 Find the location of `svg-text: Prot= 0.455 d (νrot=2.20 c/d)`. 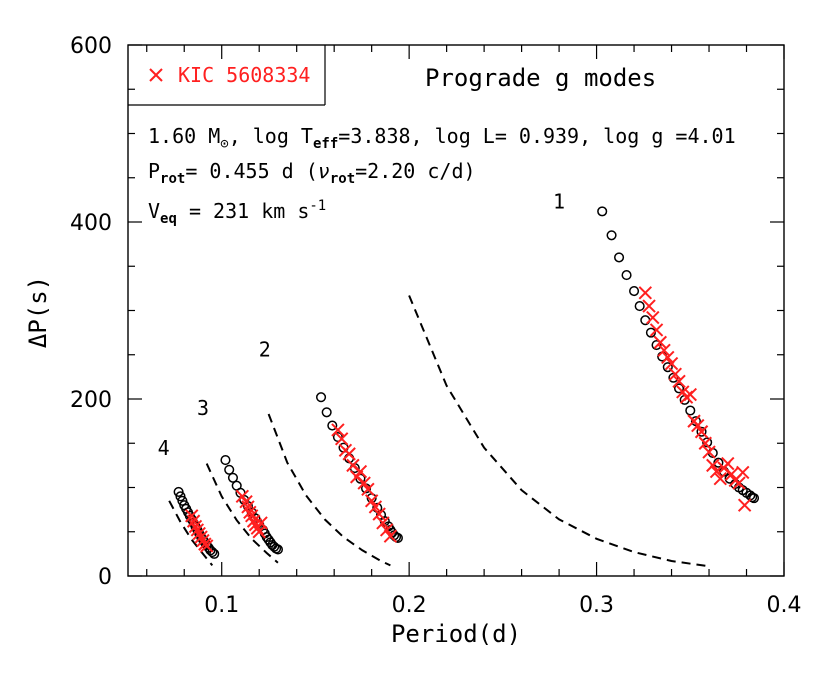

svg-text: Prot= 0.455 d (νrot=2.20 c/d) is located at coordinates (312, 173).